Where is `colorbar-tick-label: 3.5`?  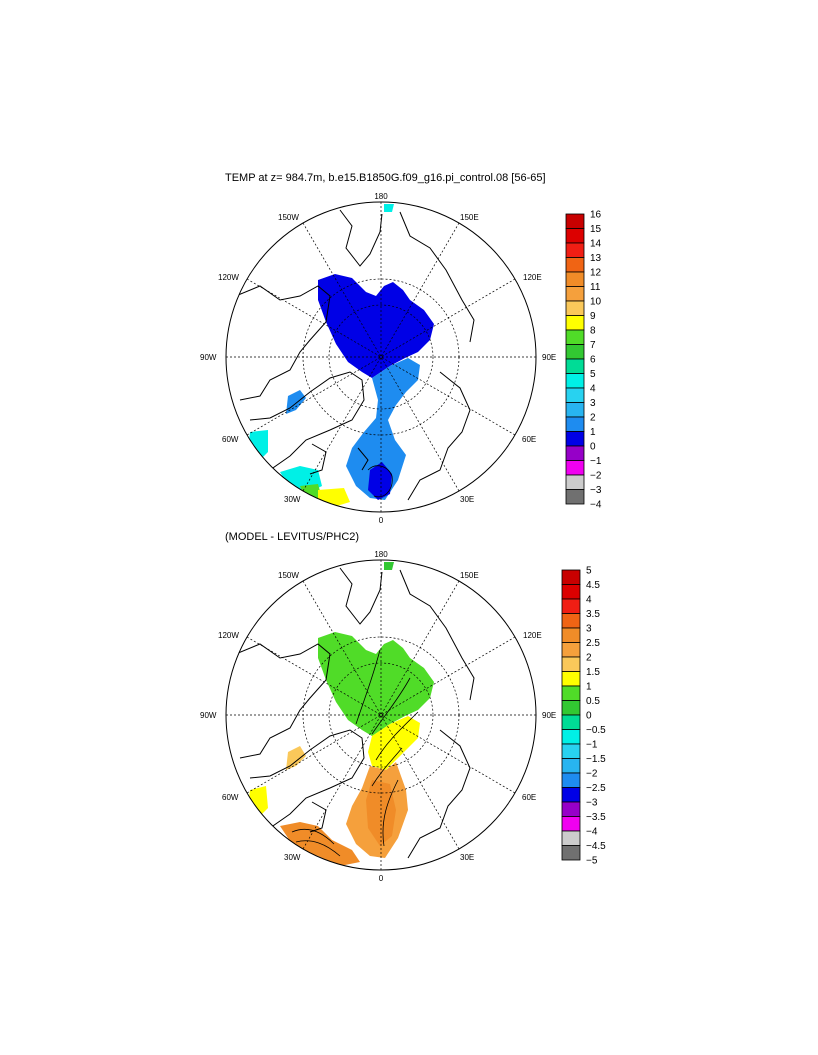 colorbar-tick-label: 3.5 is located at coordinates (593, 614).